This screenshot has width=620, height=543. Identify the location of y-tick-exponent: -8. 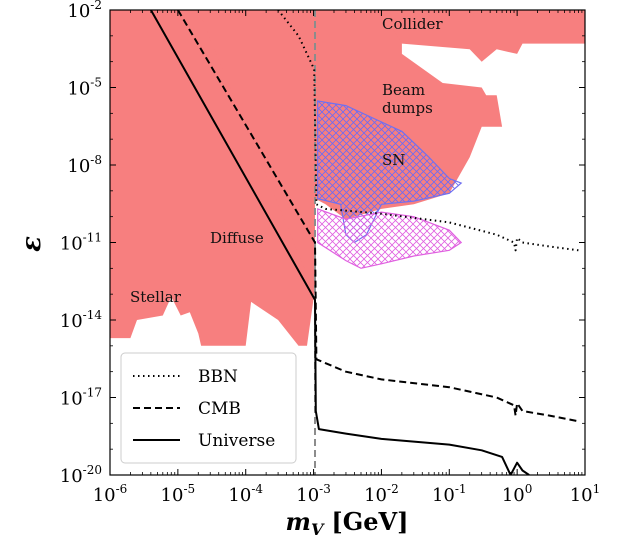
(96, 160).